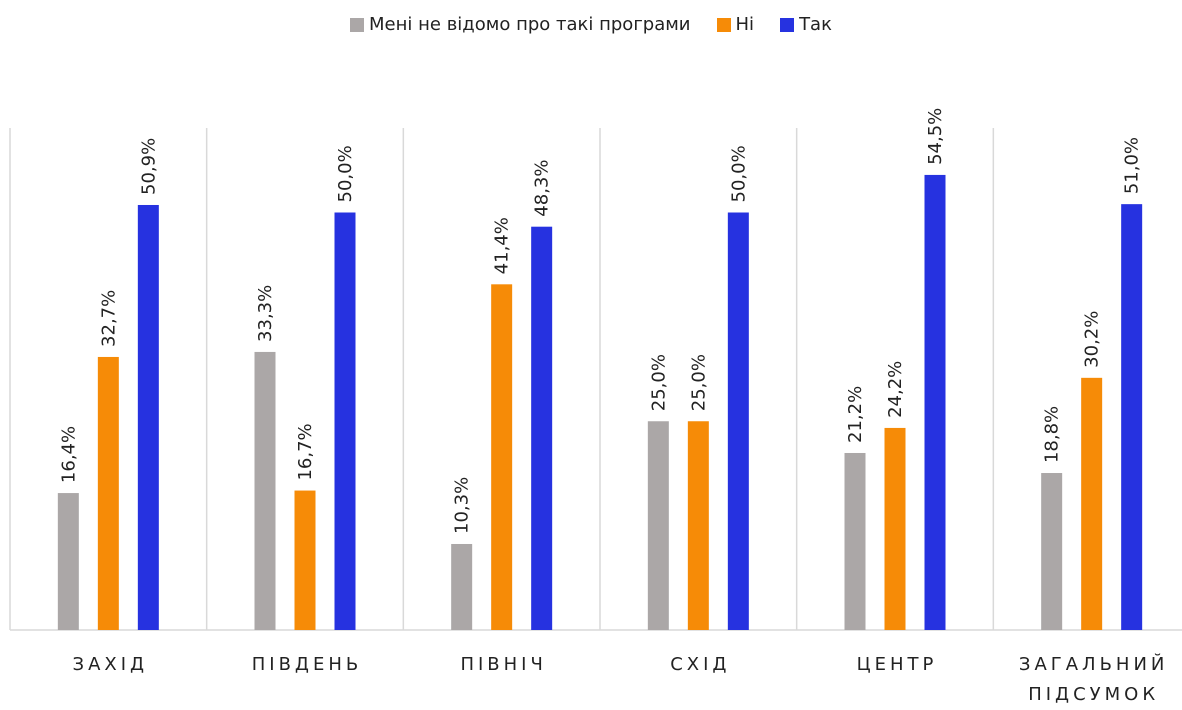 The height and width of the screenshot is (710, 1182). Describe the element at coordinates (895, 389) in the screenshot. I see `data-label: 24,2%` at that location.